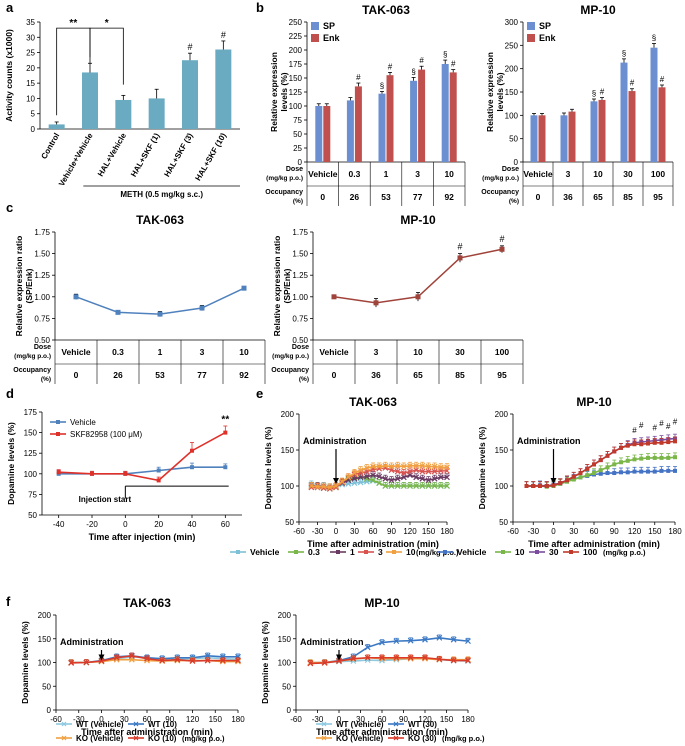  What do you see at coordinates (30, 53) in the screenshot?
I see `y-tick-label: 25` at bounding box center [30, 53].